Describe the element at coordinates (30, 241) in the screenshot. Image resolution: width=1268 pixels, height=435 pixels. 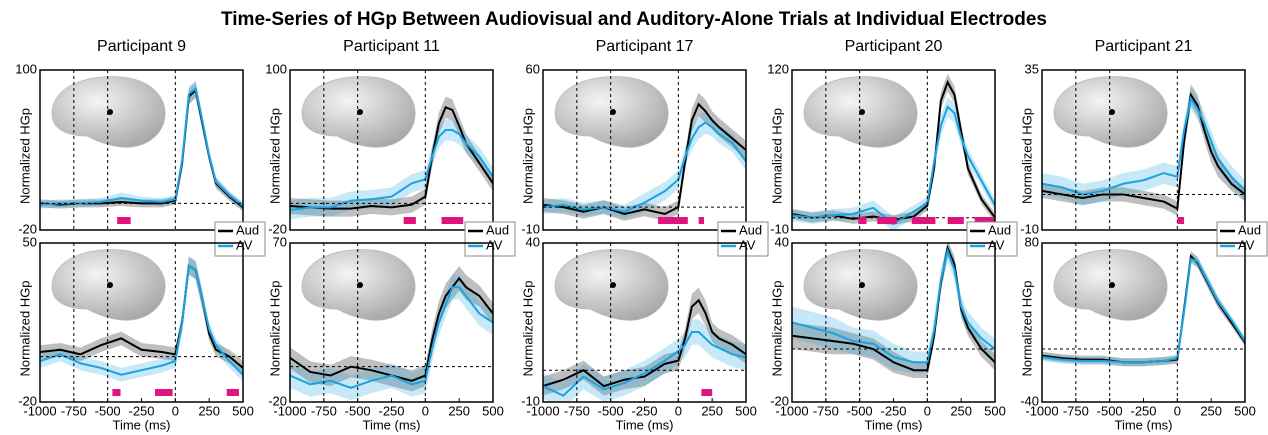
I see `y-tick-label: 50` at that location.